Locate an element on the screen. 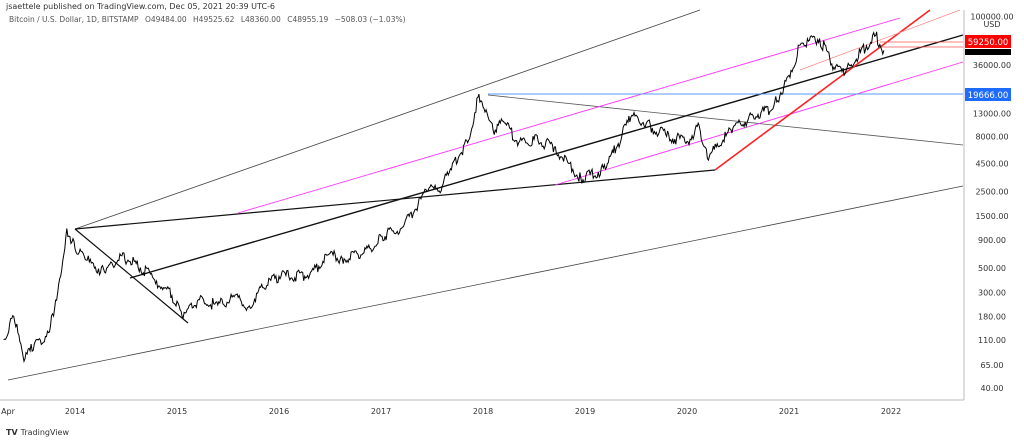 The height and width of the screenshot is (442, 1024). y-tick-label: 13000.00 is located at coordinates (992, 113).